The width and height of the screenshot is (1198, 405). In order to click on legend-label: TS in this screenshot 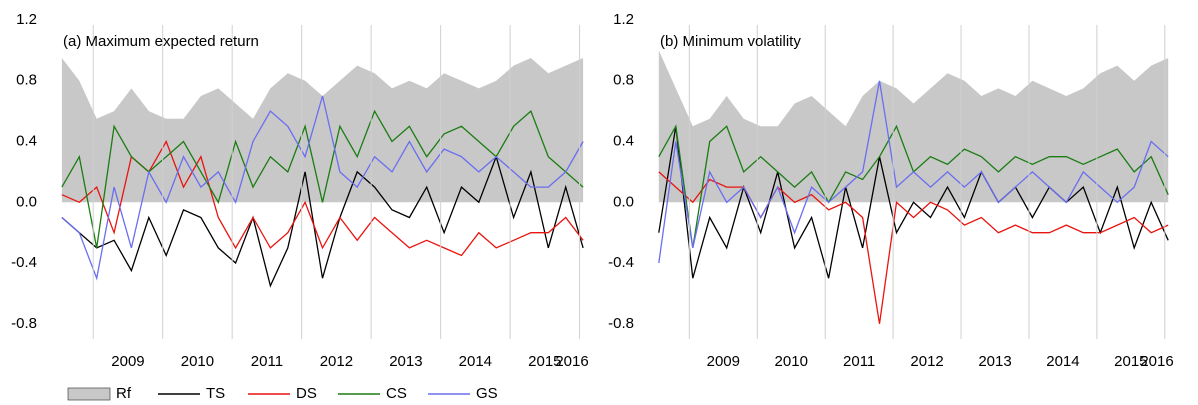, I will do `click(215, 393)`.